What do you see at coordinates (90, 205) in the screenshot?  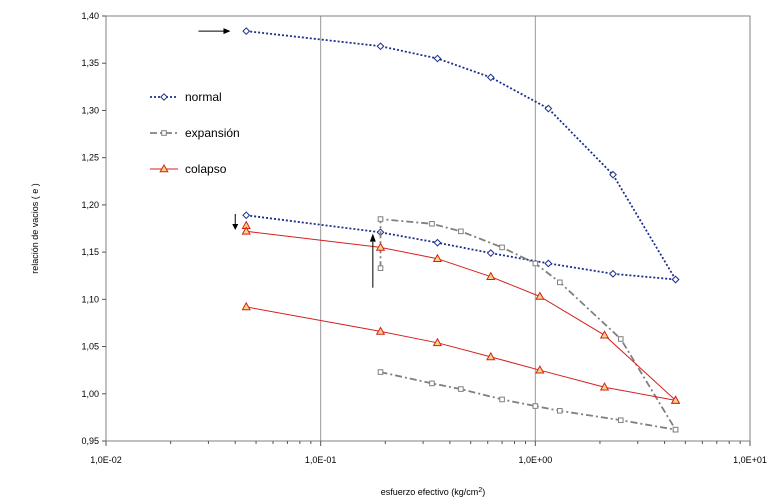 I see `y-tick-label: 1,20` at bounding box center [90, 205].